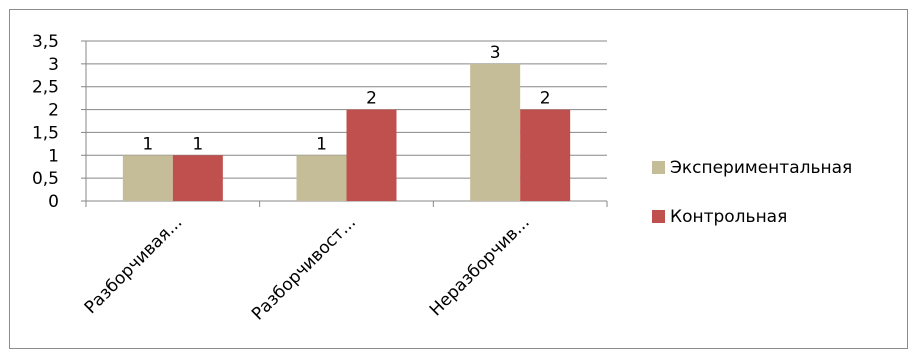  Describe the element at coordinates (53, 202) in the screenshot. I see `y-tick-label: 0` at that location.